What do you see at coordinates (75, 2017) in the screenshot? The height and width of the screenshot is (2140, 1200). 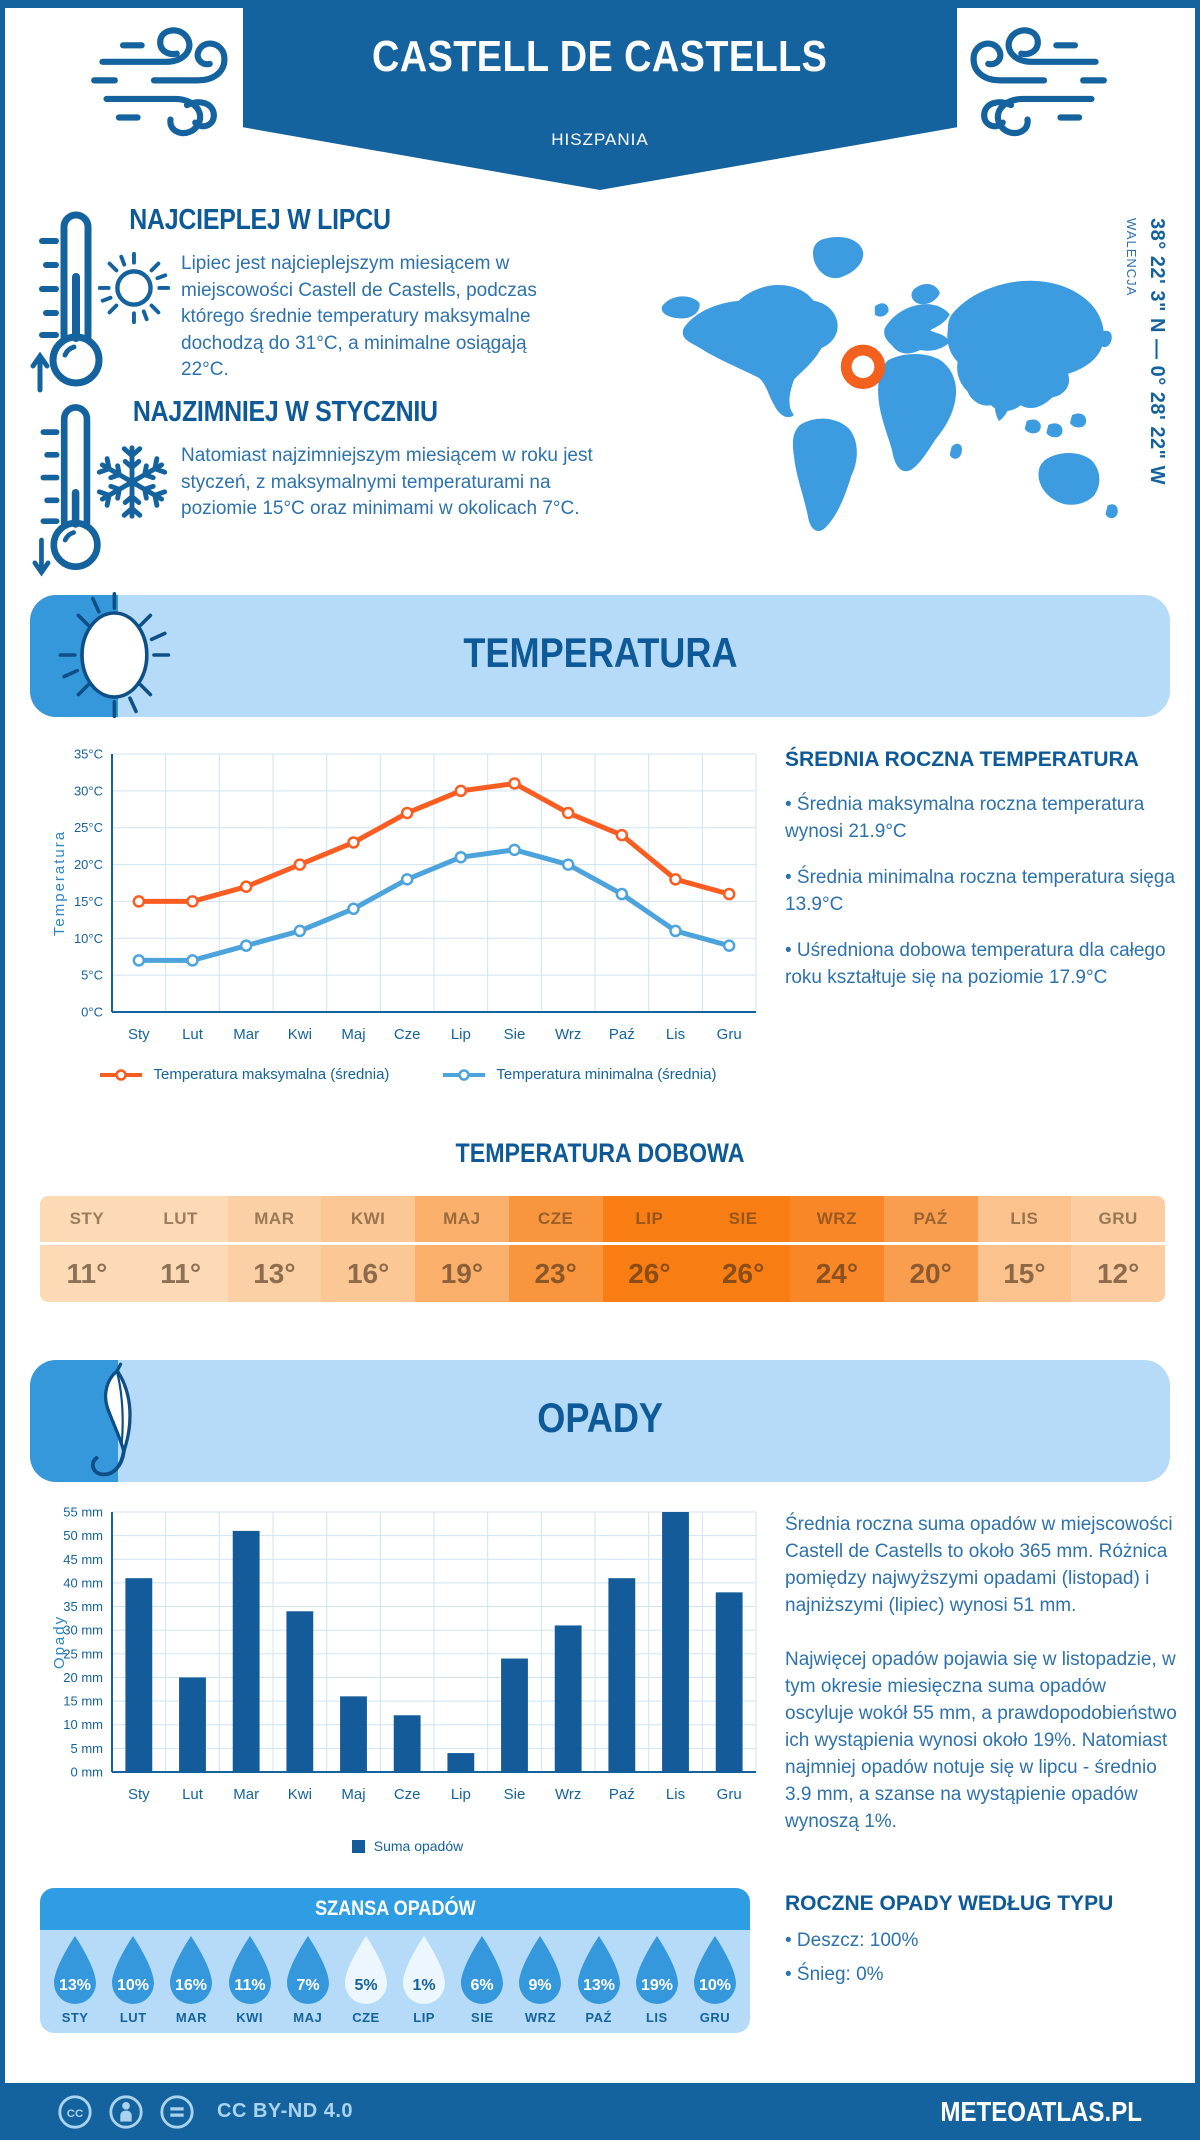 I see `rain-chance-month-label: STY` at bounding box center [75, 2017].